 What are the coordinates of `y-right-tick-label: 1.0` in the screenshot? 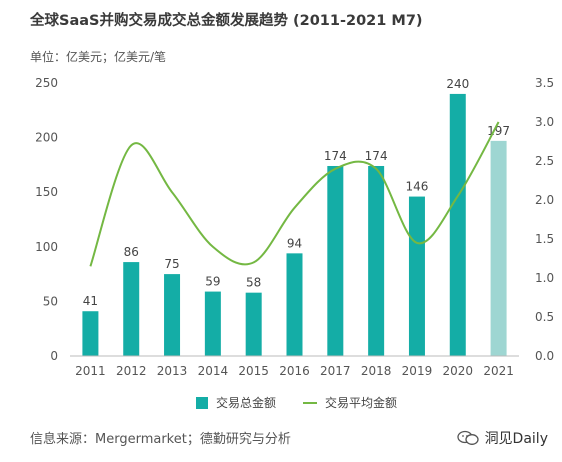 It's located at (544, 278).